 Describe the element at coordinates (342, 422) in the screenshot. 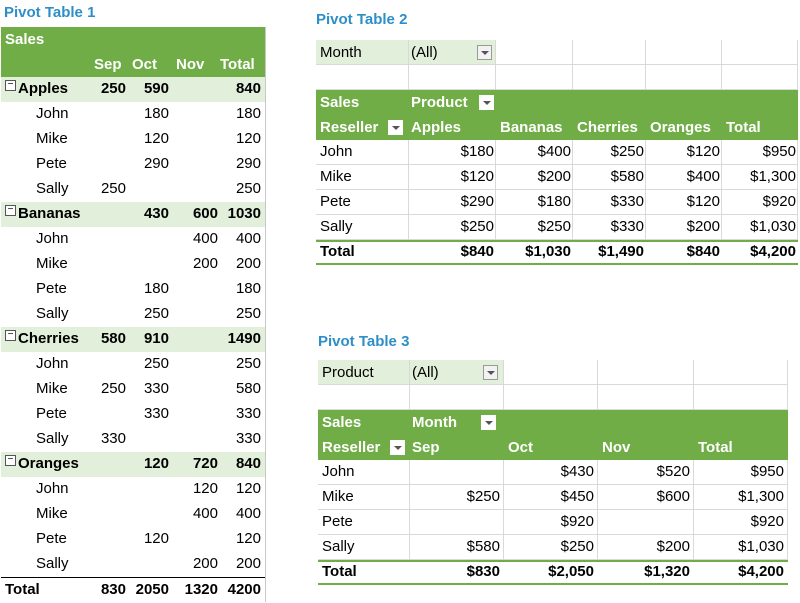

I see `pivot3-header-sales: Sales` at that location.